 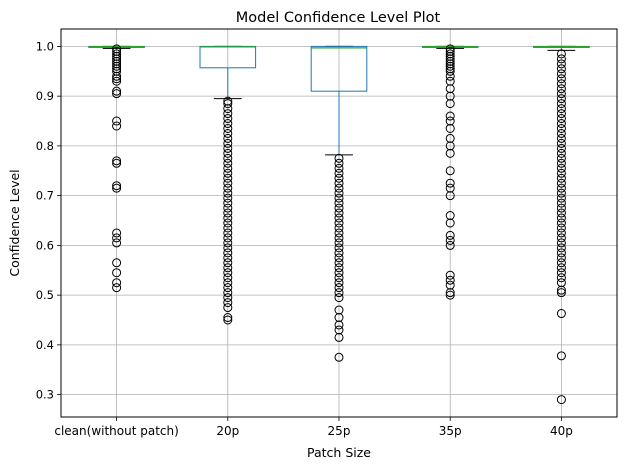 What do you see at coordinates (48, 220) in the screenshot?
I see `y-axis-ticks: 0.3 0.4 0.5 0.6 0.7 0.8 0.9 1.0` at bounding box center [48, 220].